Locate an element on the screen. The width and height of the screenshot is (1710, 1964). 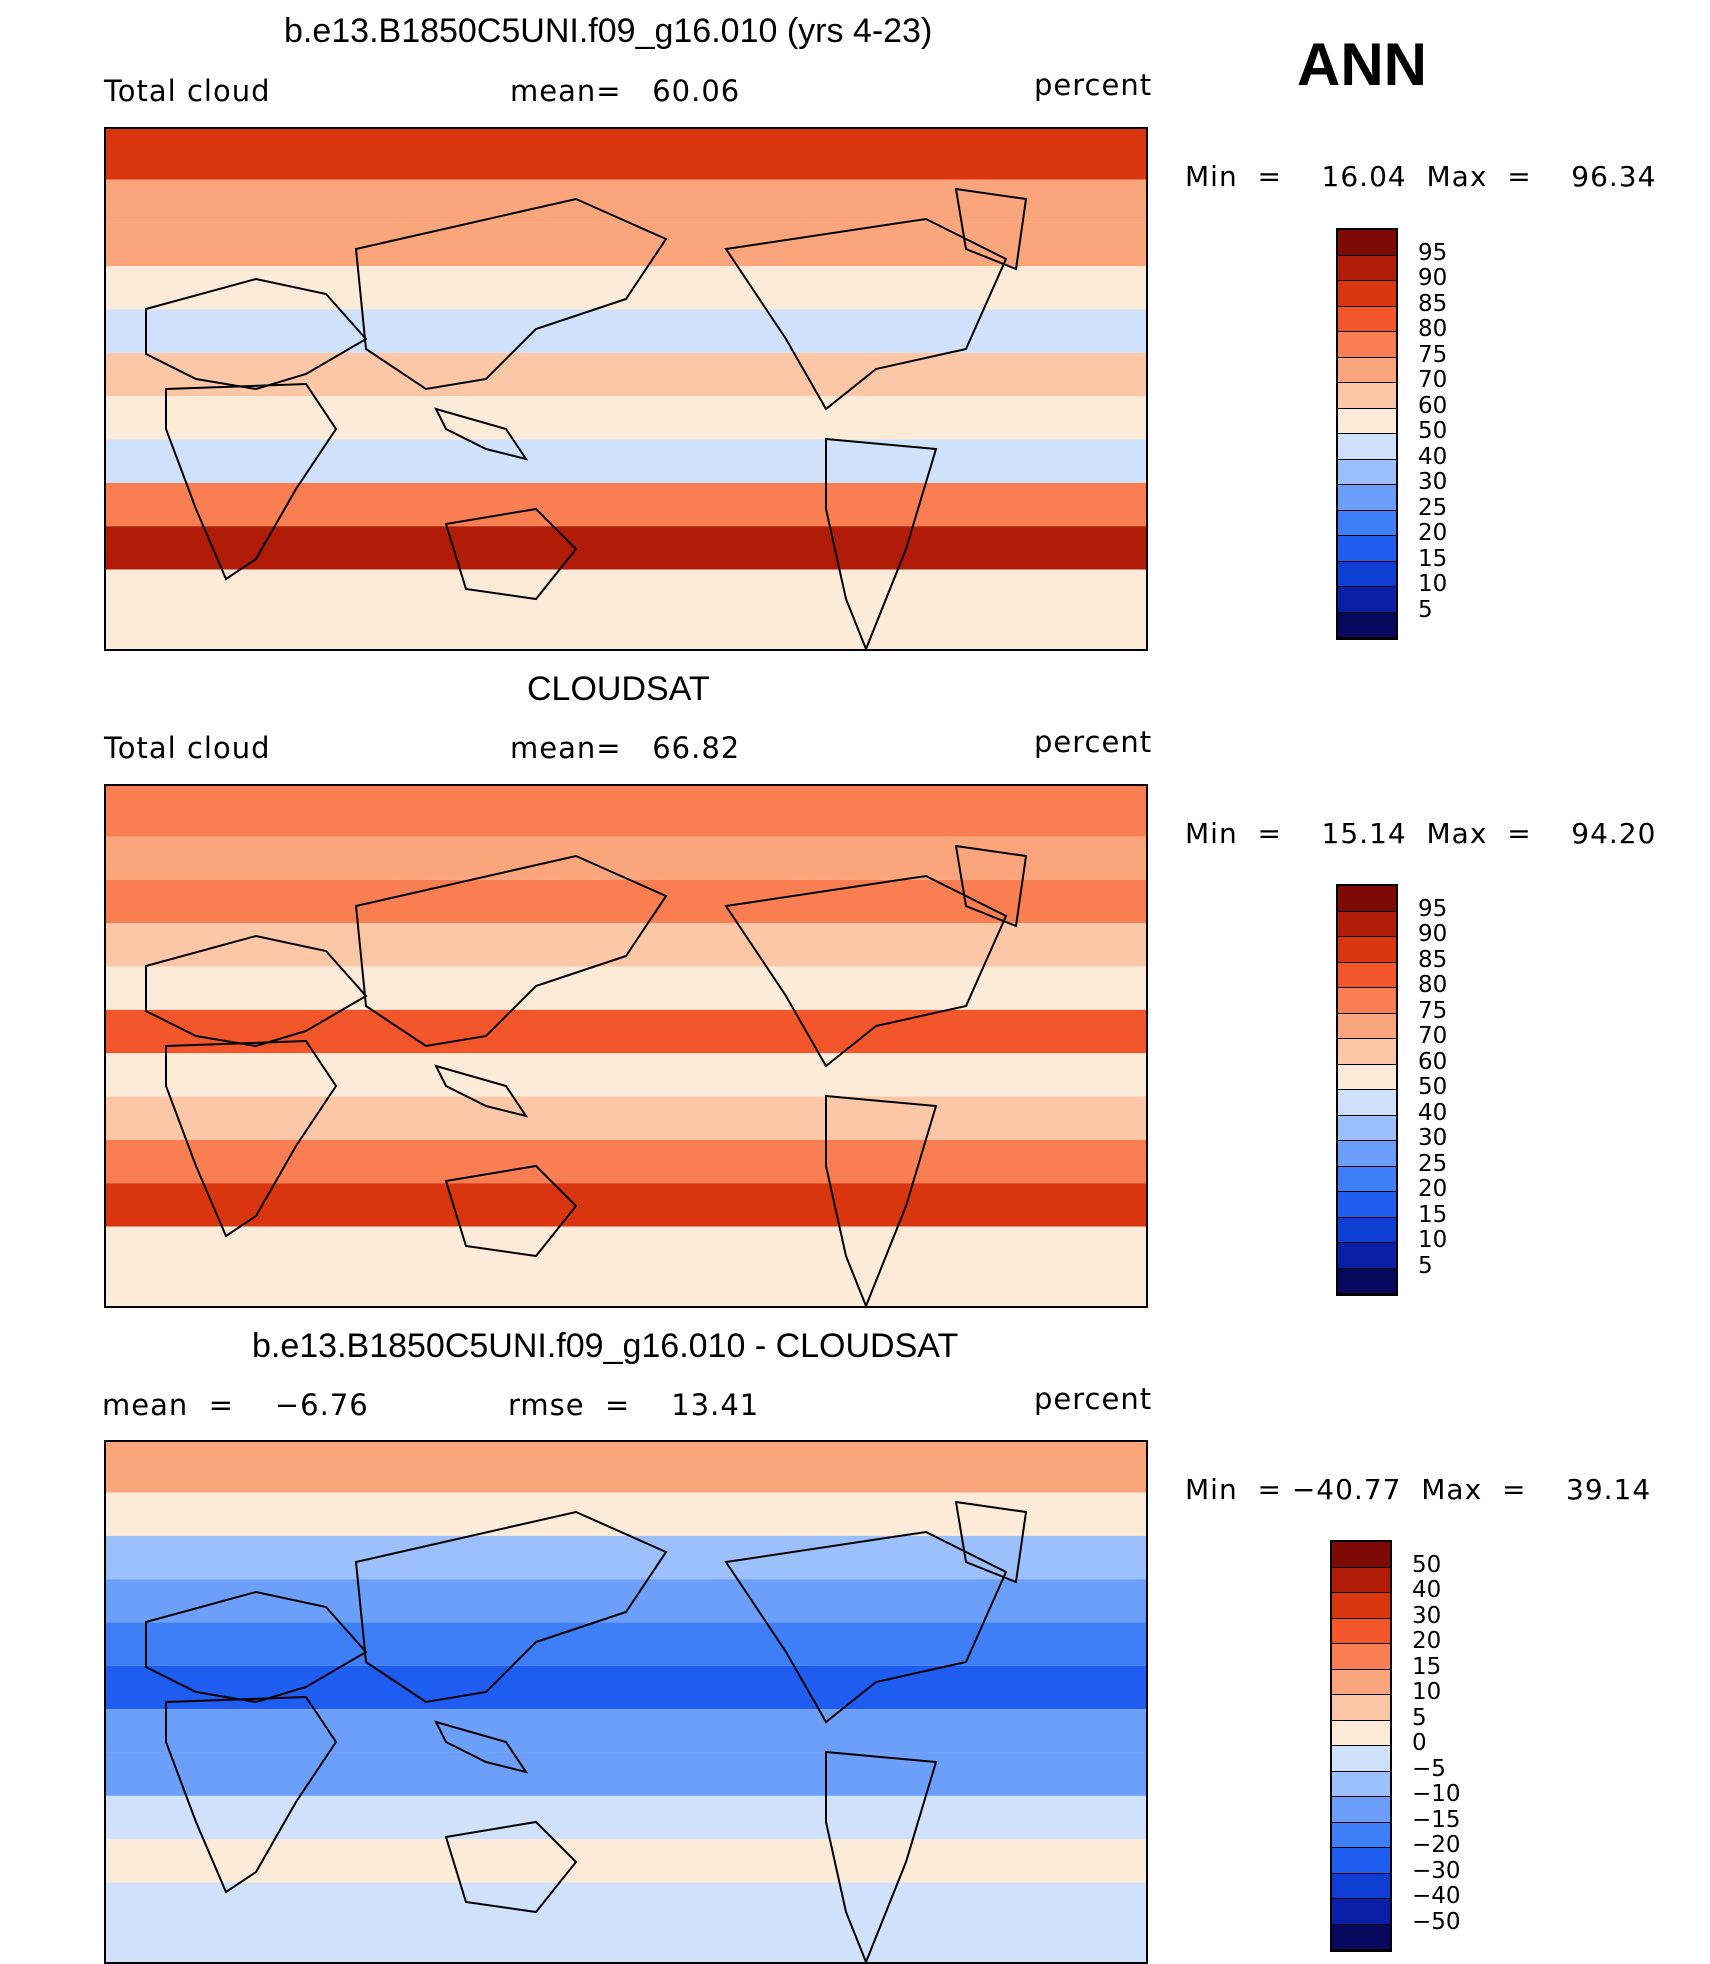
colorbar-tick-label: −20 is located at coordinates (1436, 1845).